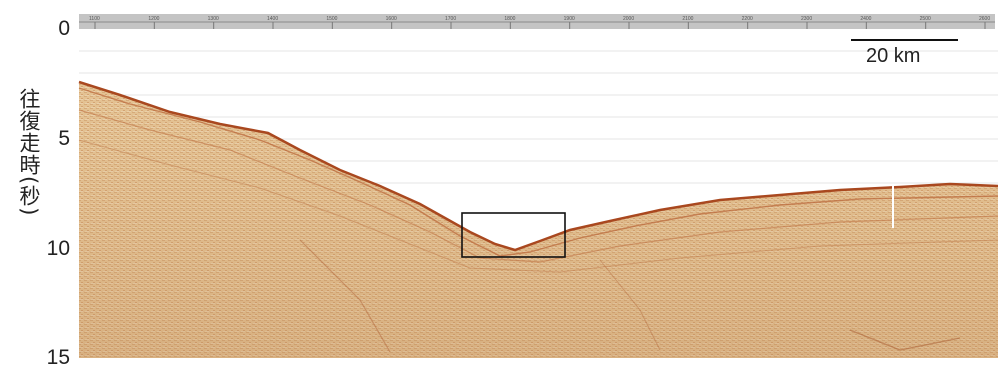  What do you see at coordinates (213, 19) in the screenshot?
I see `ruler-label: 1300` at bounding box center [213, 19].